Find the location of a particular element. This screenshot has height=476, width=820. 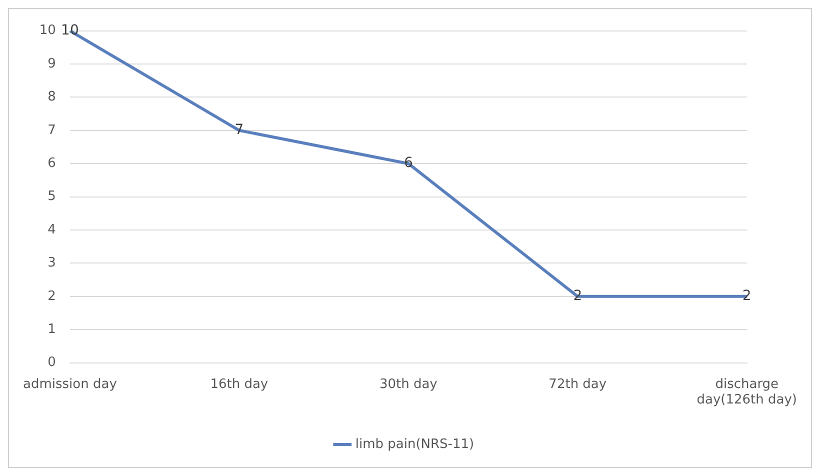

y-tick-label: 7 is located at coordinates (52, 130).